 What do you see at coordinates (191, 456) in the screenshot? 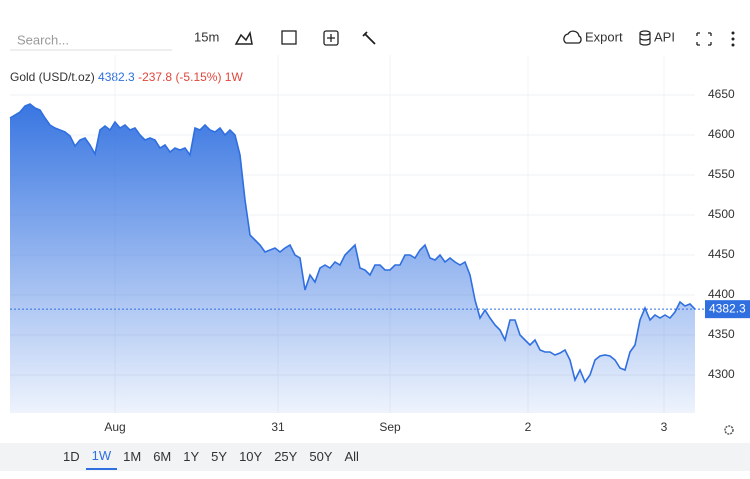
I see `range-button: 1Y` at bounding box center [191, 456].